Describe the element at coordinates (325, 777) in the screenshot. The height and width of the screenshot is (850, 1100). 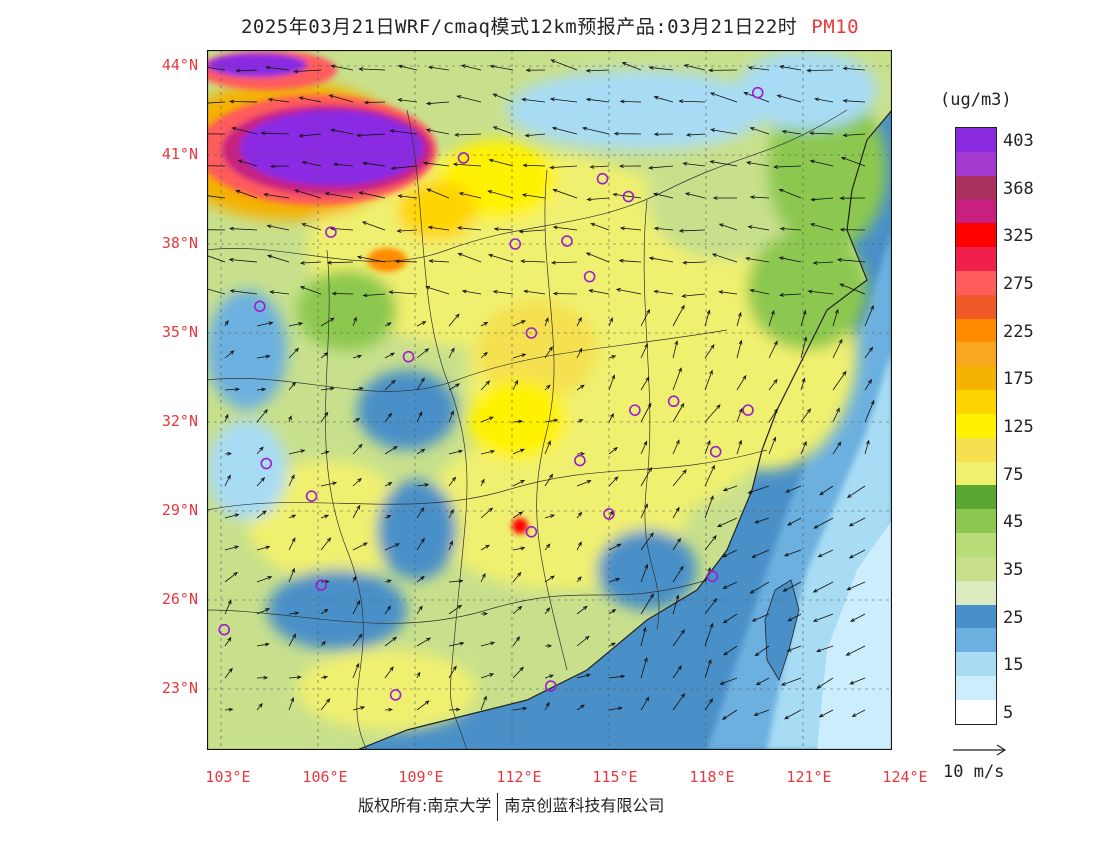
I see `lon-label: 106°E` at that location.